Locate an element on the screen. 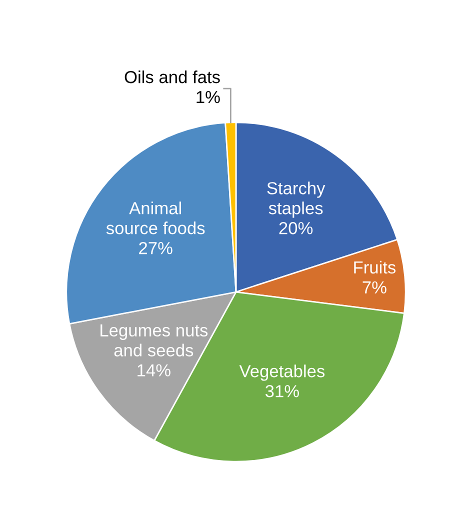 This screenshot has width=452, height=512. data-label: 31% is located at coordinates (282, 391).